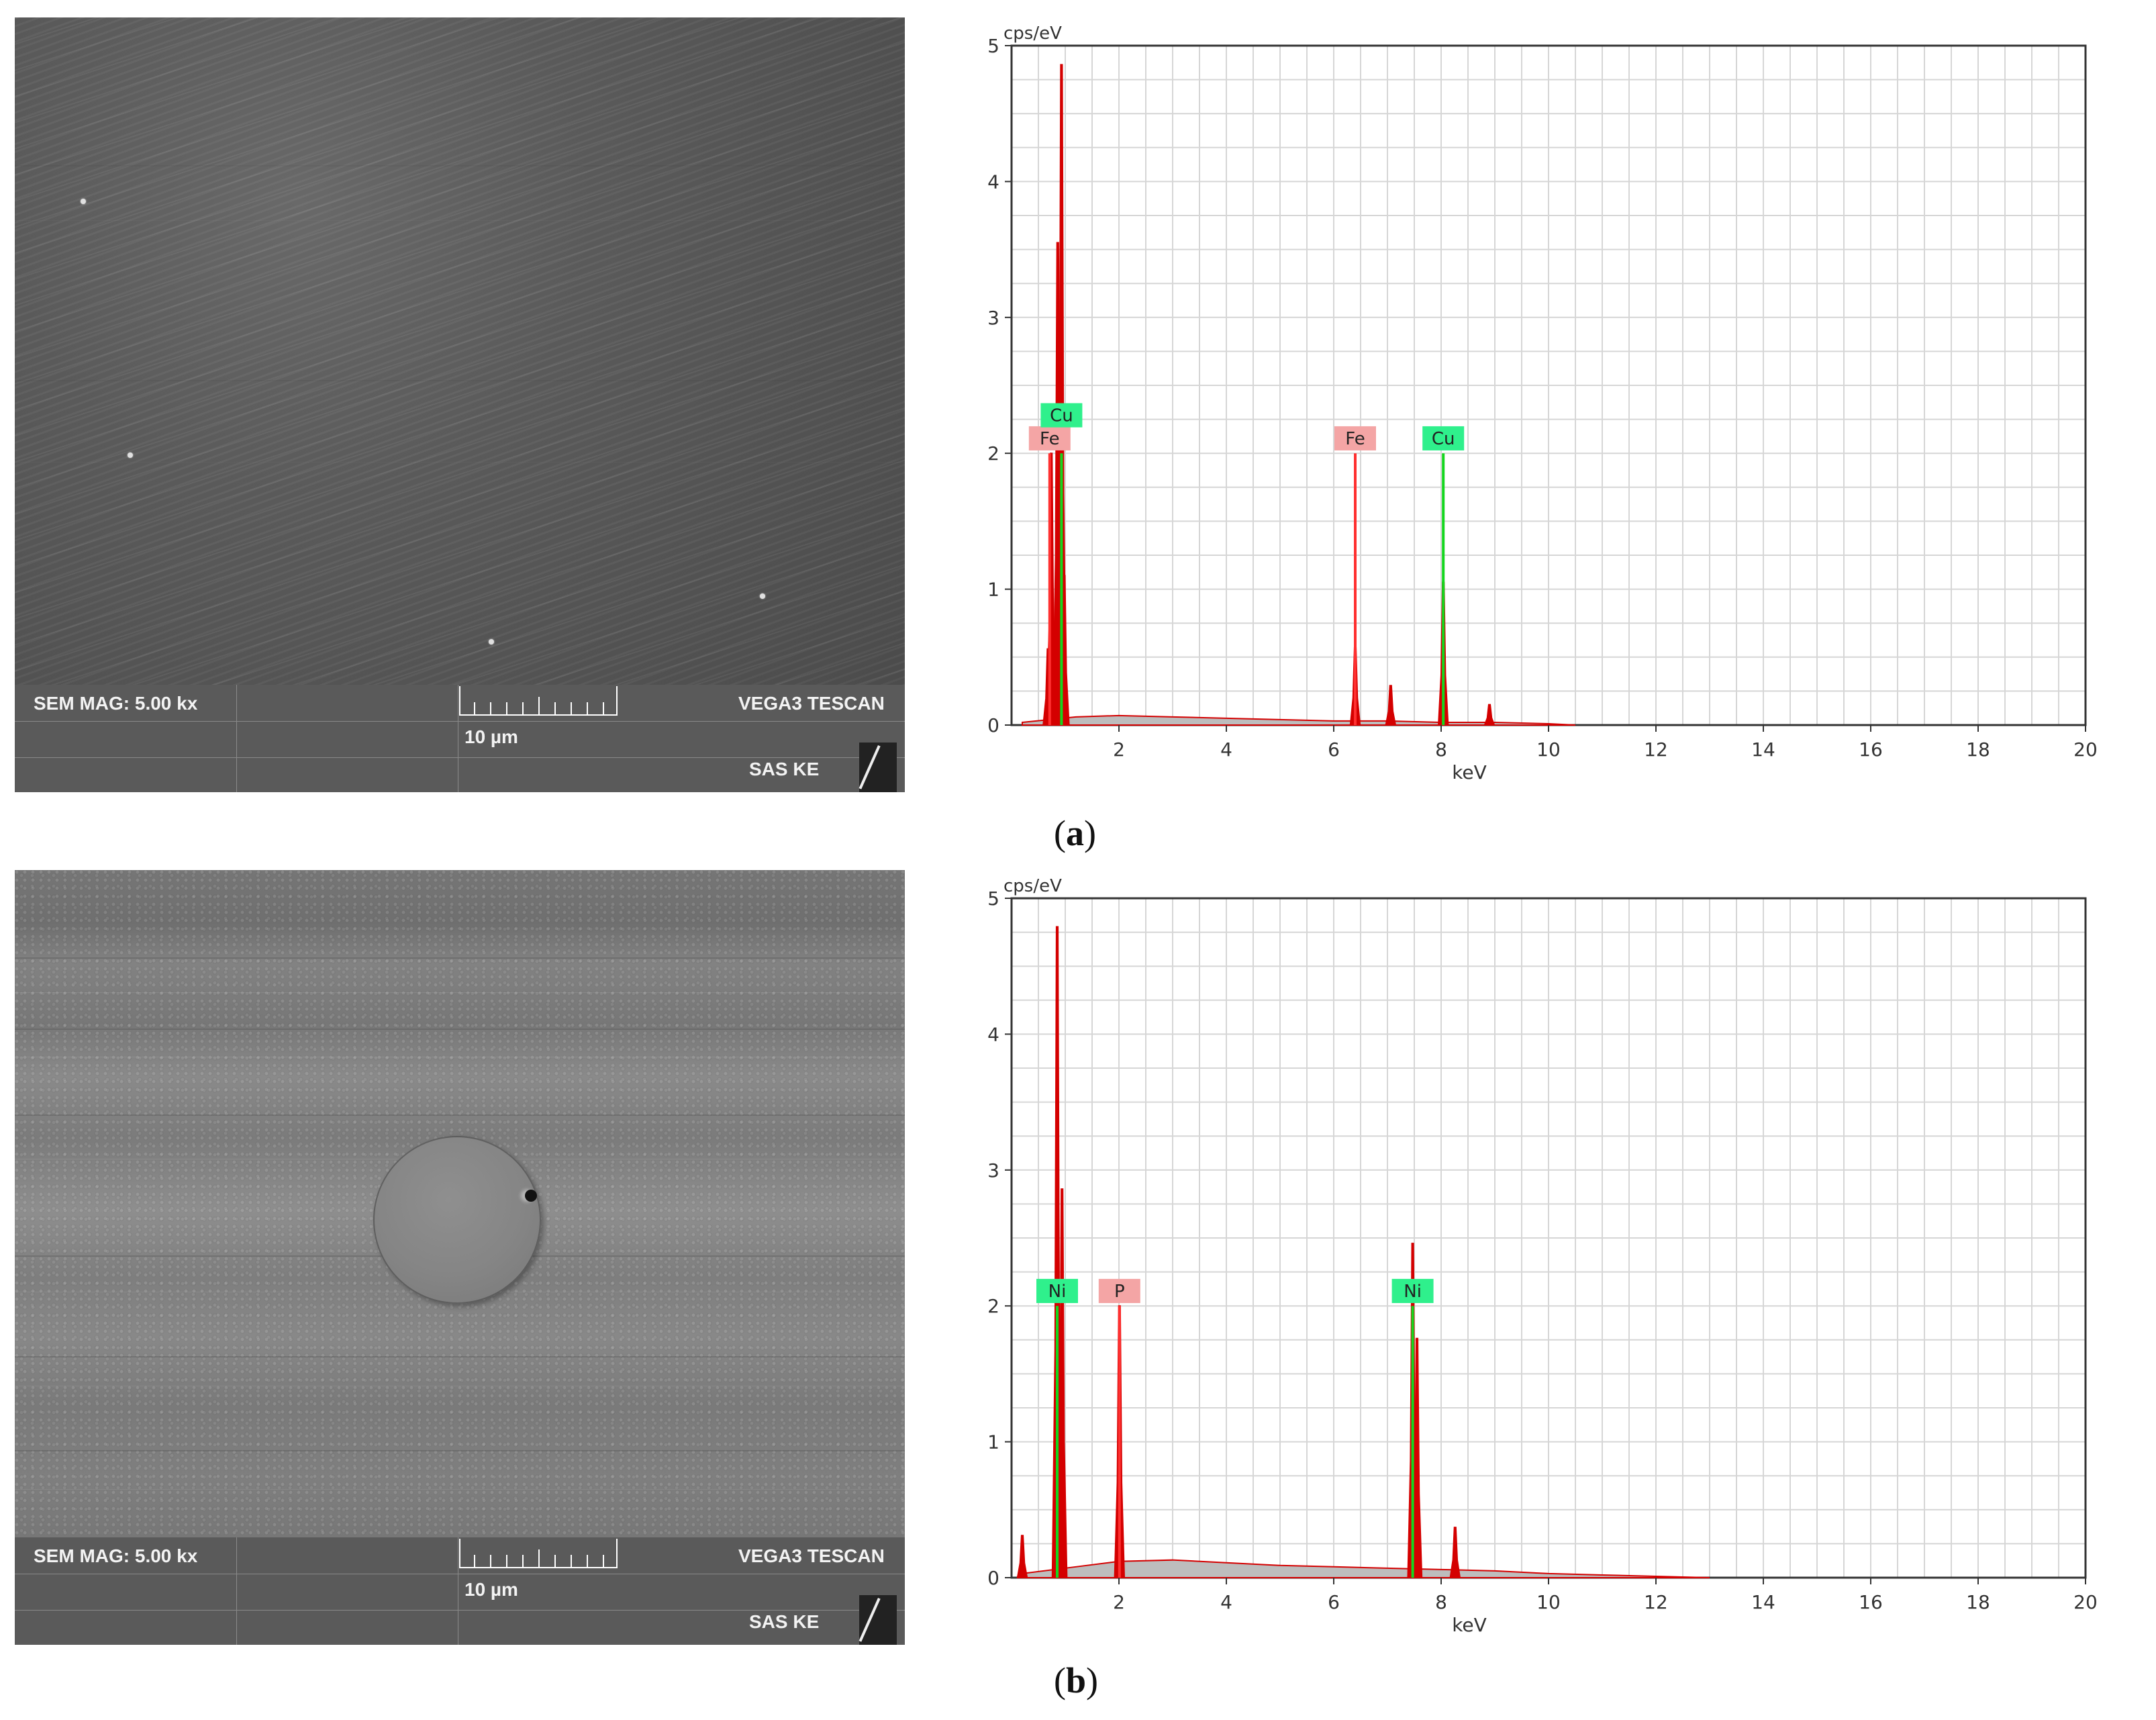  Describe the element at coordinates (870, 767) in the screenshot. I see `logo-slash-icon` at that location.